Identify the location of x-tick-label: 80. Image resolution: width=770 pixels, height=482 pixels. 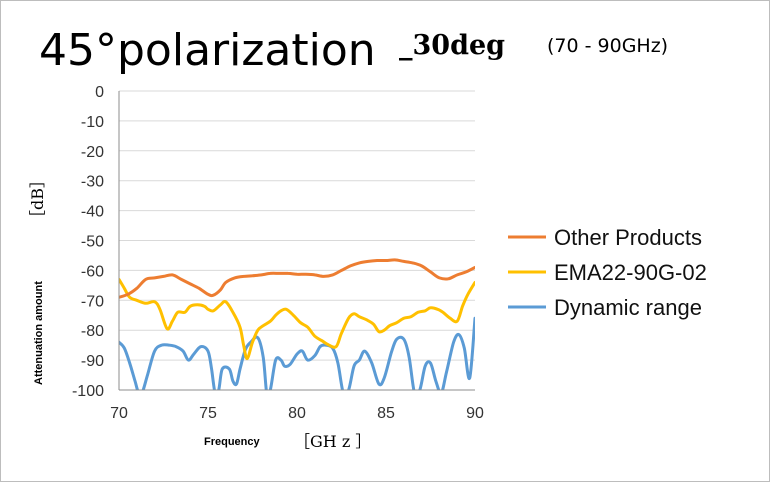
(297, 413).